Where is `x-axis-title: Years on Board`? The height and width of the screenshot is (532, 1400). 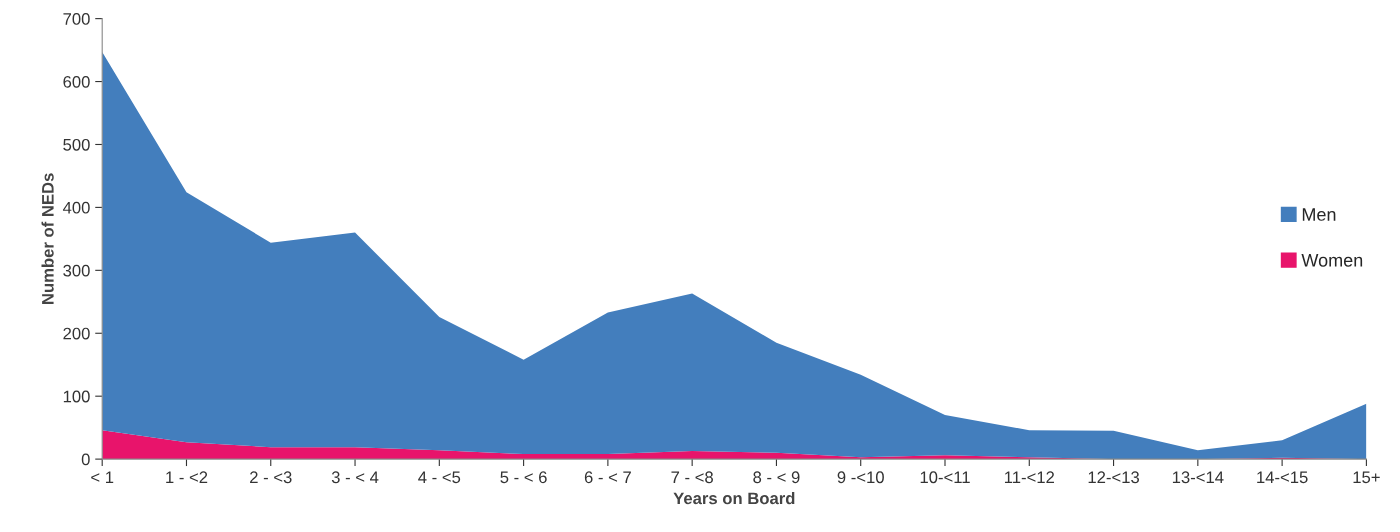 x-axis-title: Years on Board is located at coordinates (734, 498).